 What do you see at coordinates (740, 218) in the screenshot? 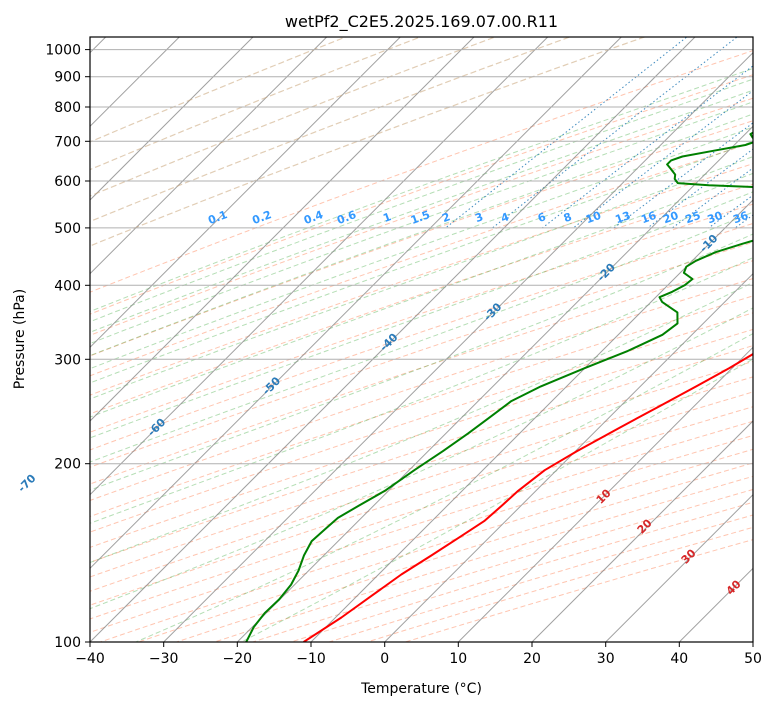
I see `mixing-ratio-label: 36` at bounding box center [740, 218].